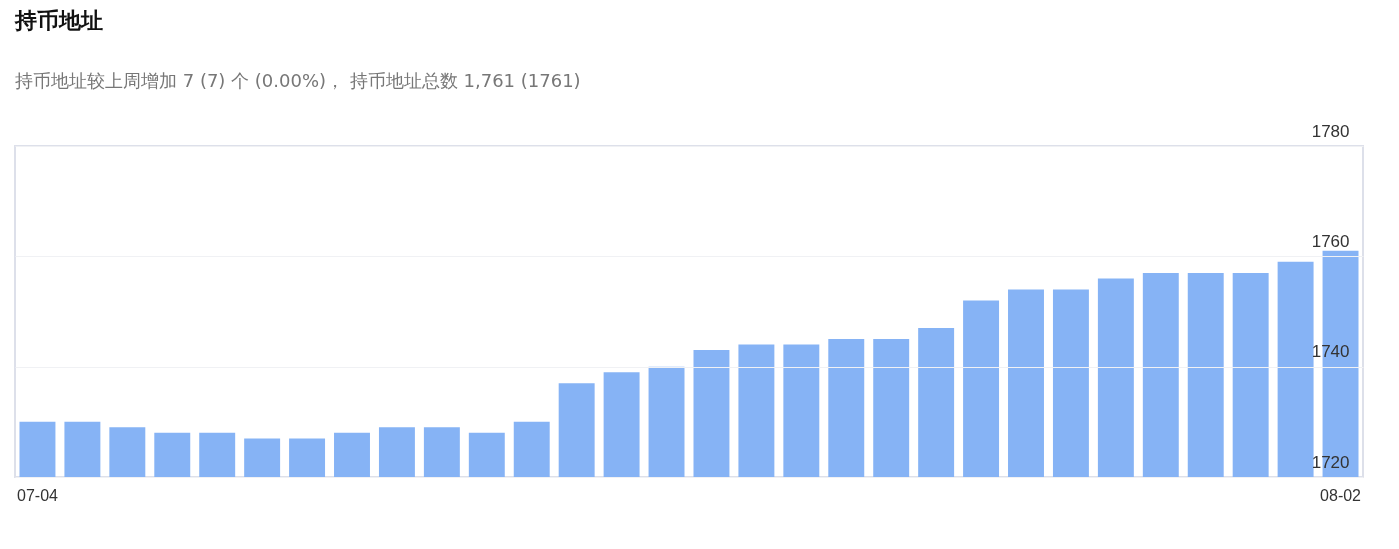 The height and width of the screenshot is (549, 1399). What do you see at coordinates (1330, 131) in the screenshot?
I see `y-tick-label: 1780` at bounding box center [1330, 131].